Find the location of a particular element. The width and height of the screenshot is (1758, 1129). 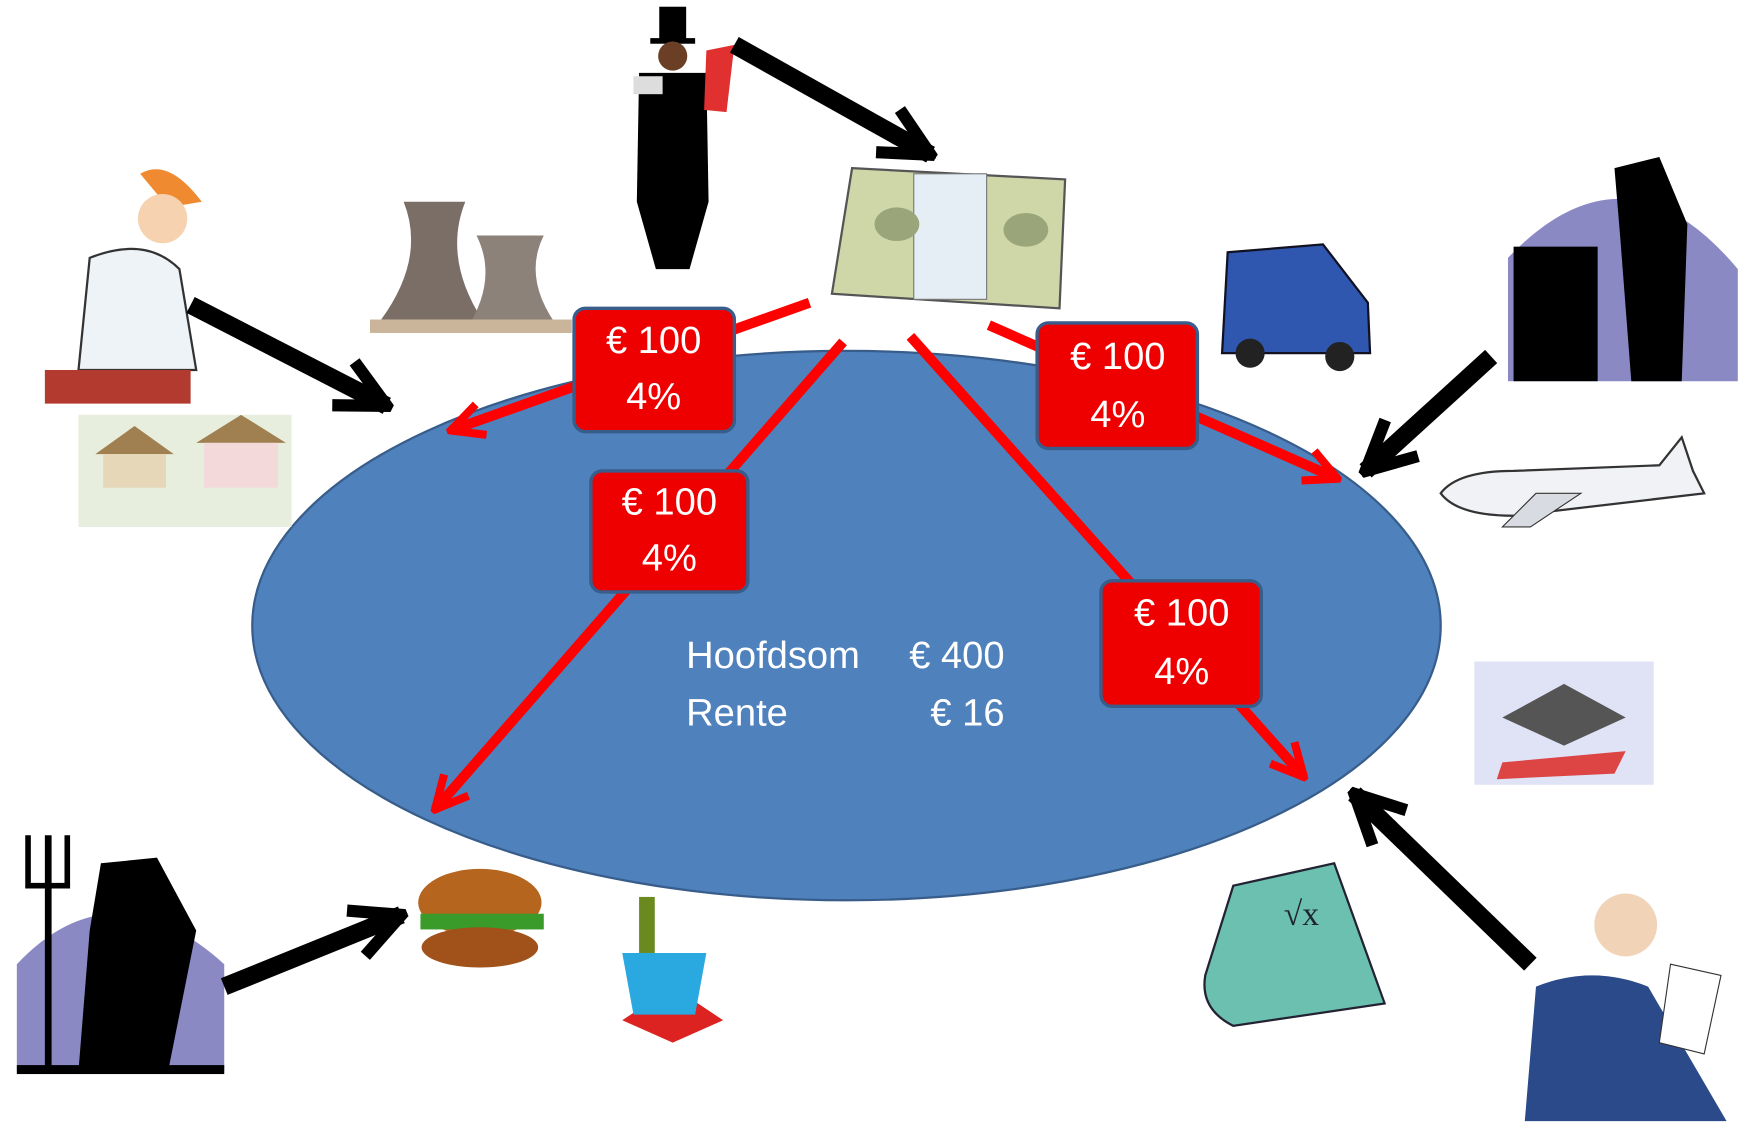

summary-value: € 16 is located at coordinates (967, 713).